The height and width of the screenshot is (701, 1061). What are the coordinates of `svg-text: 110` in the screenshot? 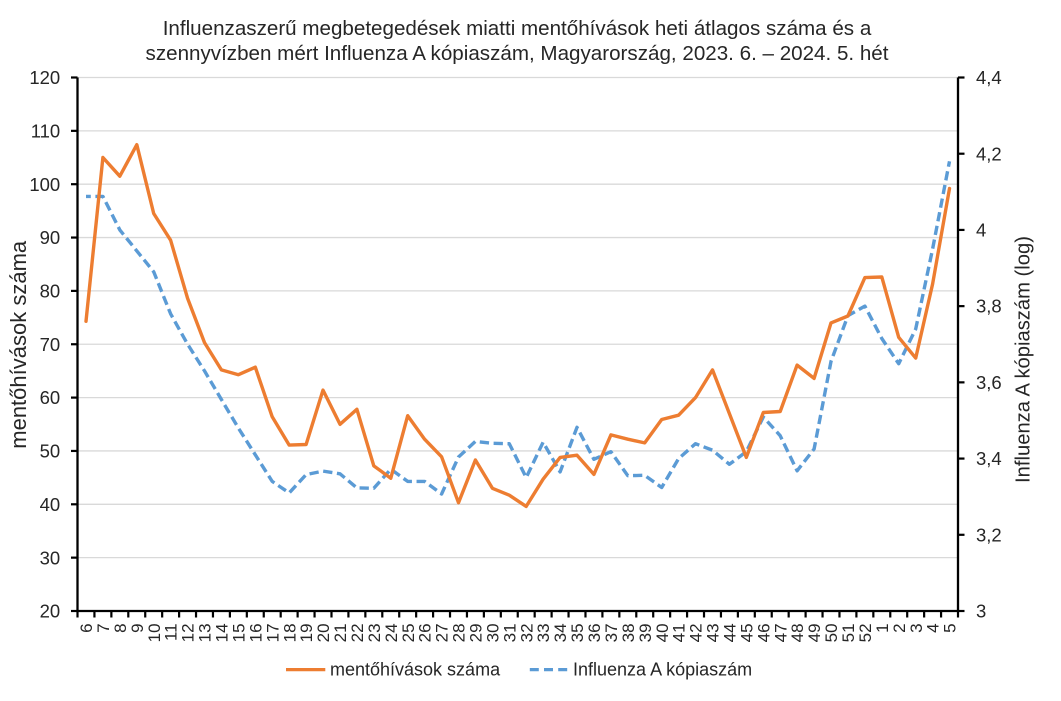 It's located at (46, 130).